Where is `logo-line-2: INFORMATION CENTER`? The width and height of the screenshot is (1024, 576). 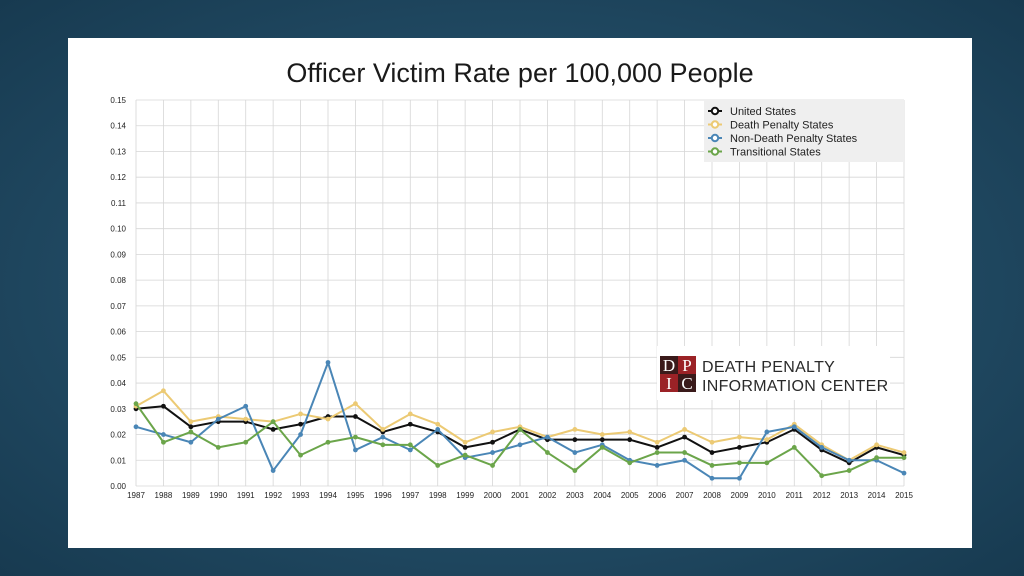
logo-line-2: INFORMATION CENTER is located at coordinates (795, 386).